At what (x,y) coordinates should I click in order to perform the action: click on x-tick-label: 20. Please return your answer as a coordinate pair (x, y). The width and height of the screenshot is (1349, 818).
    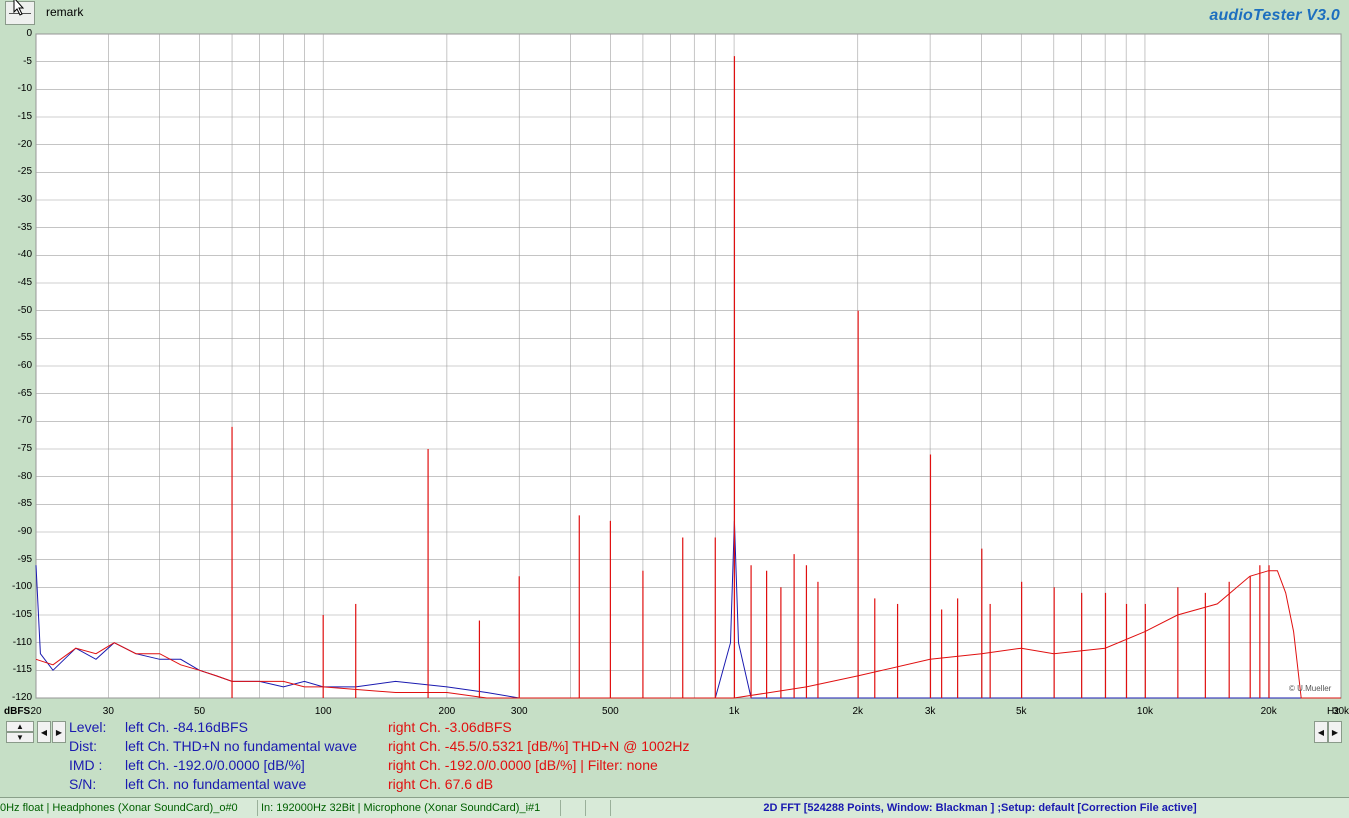
    Looking at the image, I should click on (36, 711).